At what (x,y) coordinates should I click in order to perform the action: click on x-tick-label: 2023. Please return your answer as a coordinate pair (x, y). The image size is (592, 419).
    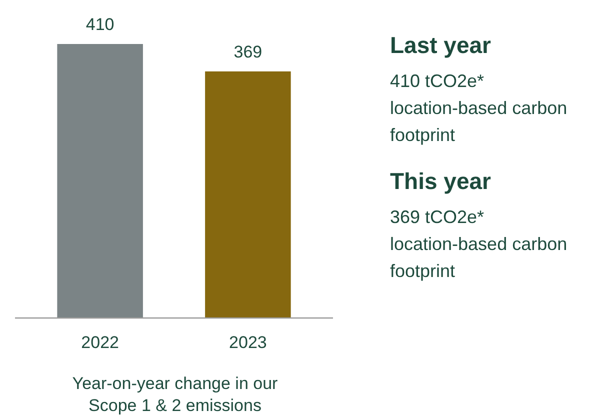
    Looking at the image, I should click on (248, 342).